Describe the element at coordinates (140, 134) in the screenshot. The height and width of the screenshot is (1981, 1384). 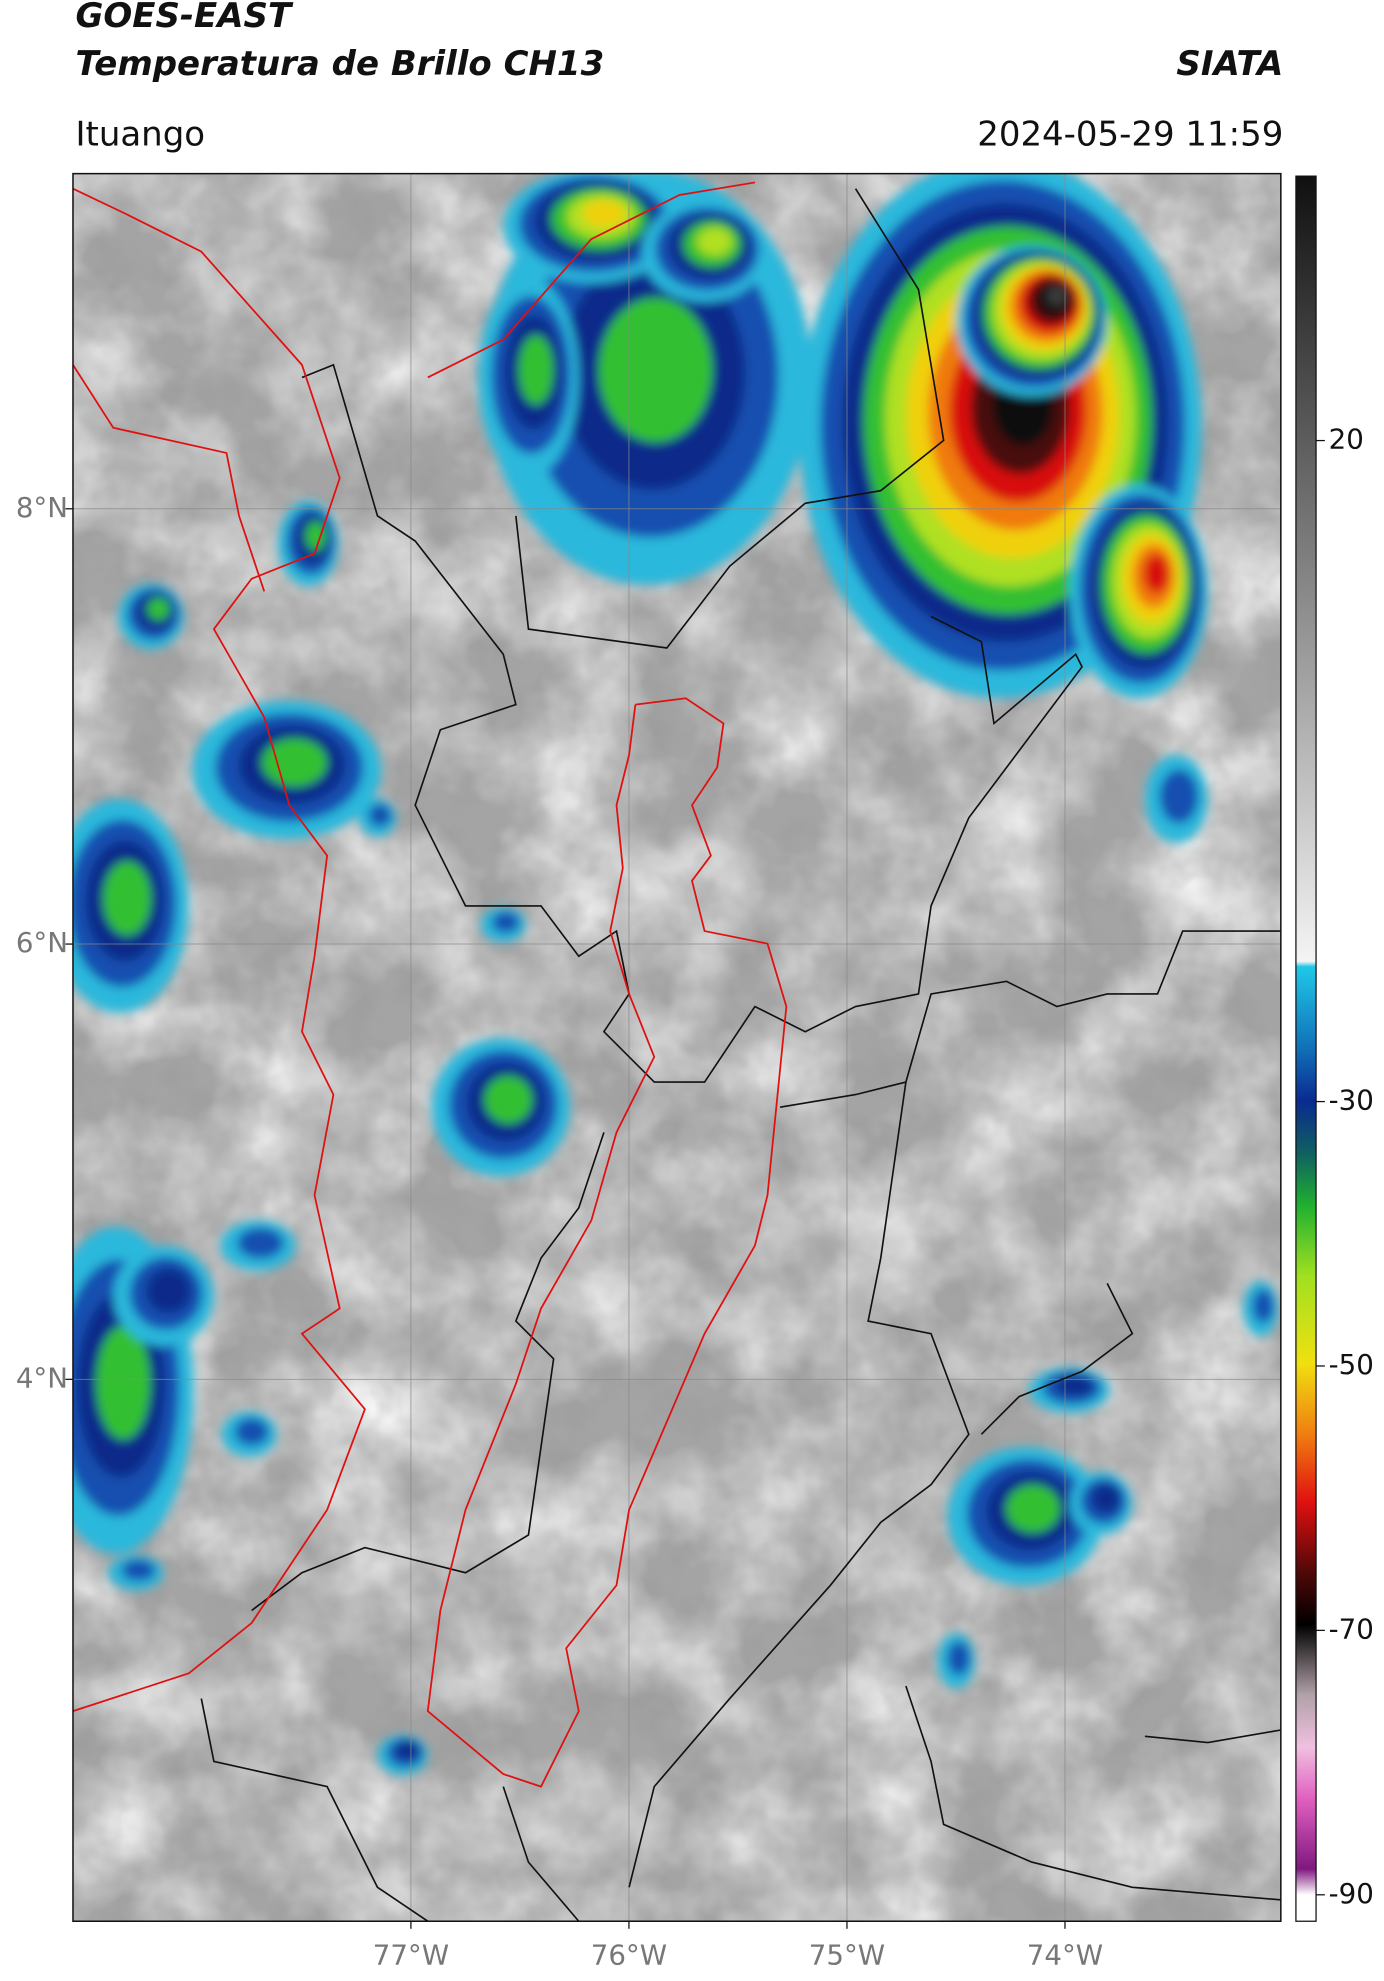
I see `location: Ituango` at that location.